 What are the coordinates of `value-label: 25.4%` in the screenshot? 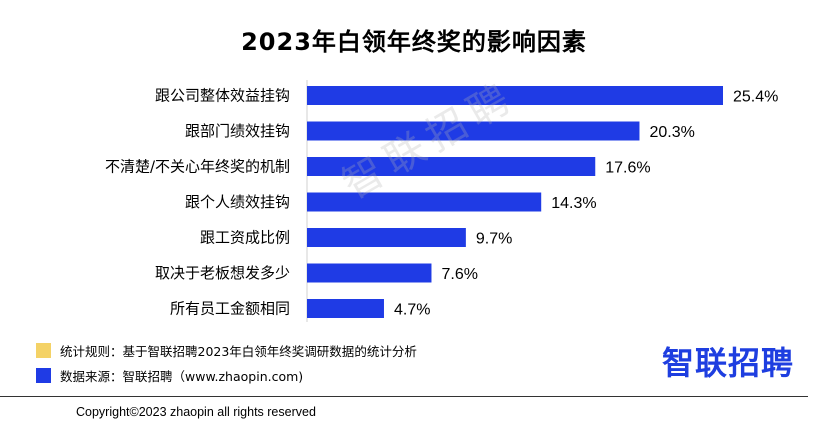 It's located at (755, 97).